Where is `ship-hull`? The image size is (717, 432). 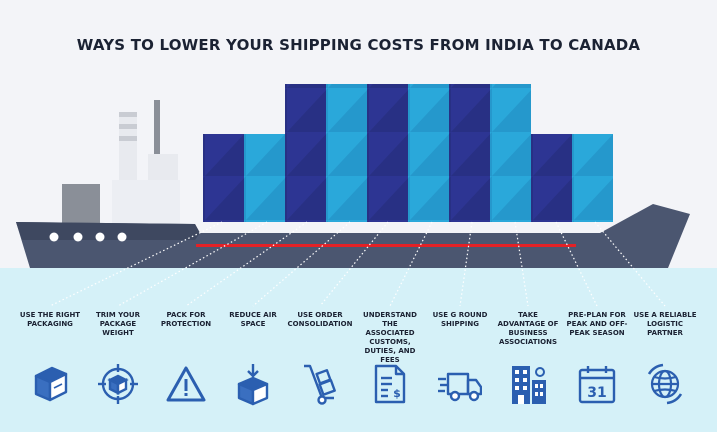
ship-hull is located at coordinates (353, 236).